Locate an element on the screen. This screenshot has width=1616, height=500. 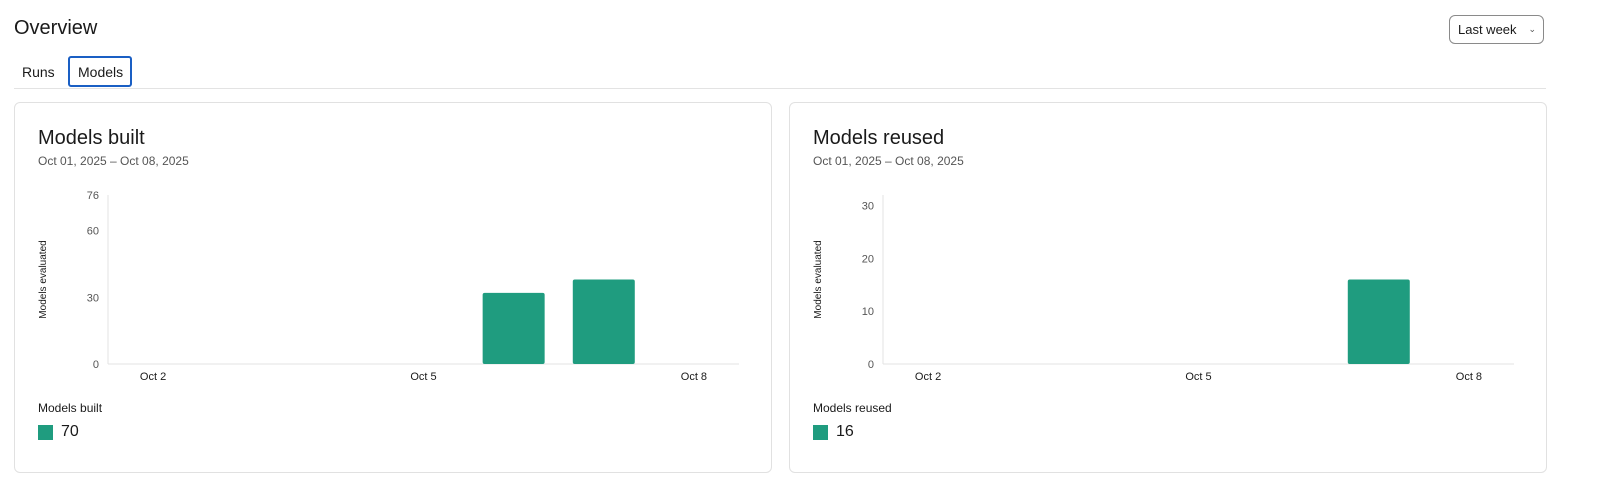
date-range-select: Last week ⌄ is located at coordinates (1496, 29).